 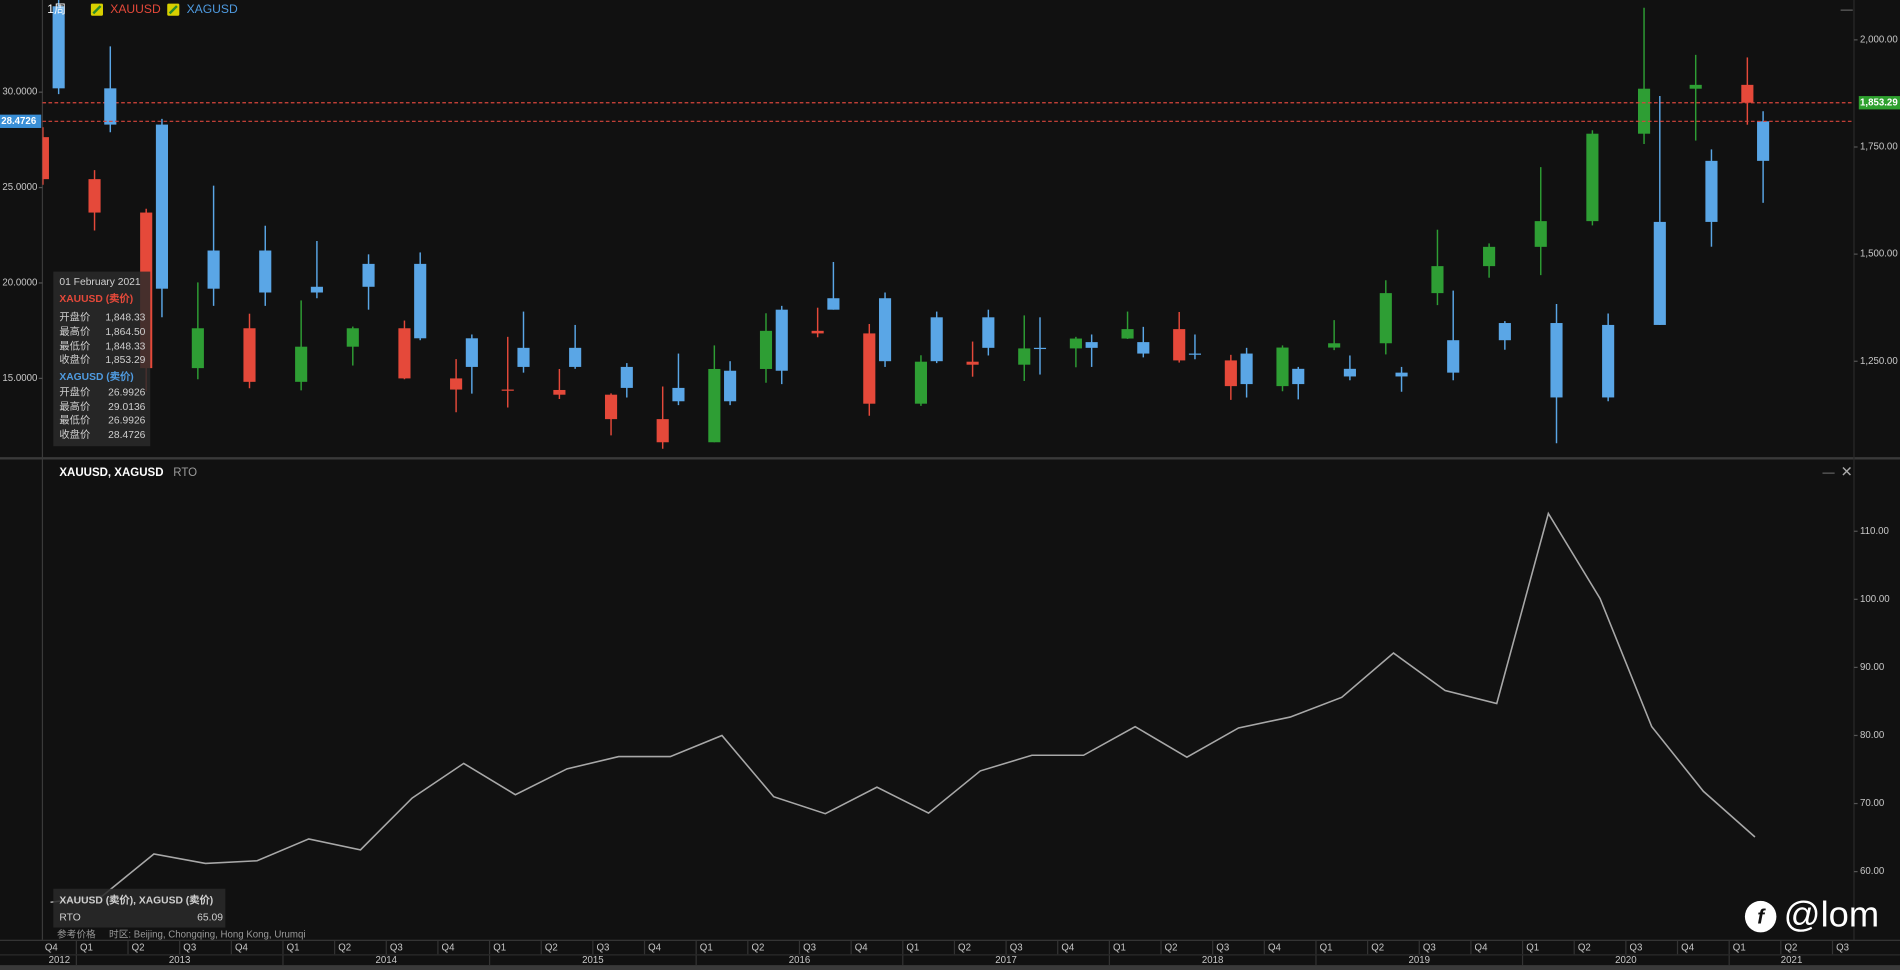 I want to click on y-tick-label: 25.0000, so click(x=20, y=187).